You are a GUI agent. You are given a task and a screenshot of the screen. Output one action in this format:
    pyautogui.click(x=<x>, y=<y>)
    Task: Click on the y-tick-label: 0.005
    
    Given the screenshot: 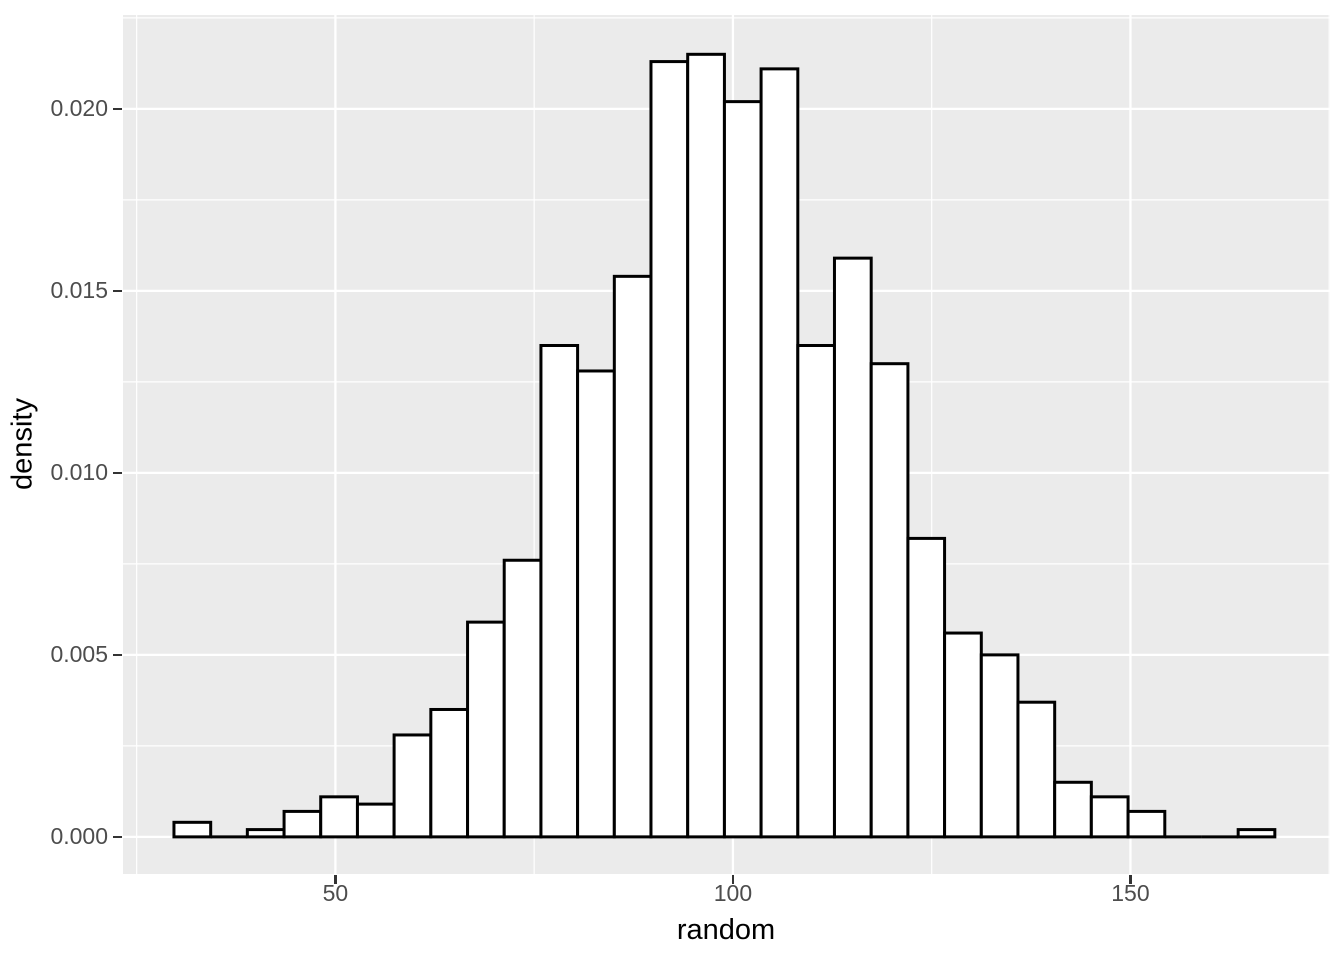 What is the action you would take?
    pyautogui.click(x=79, y=653)
    